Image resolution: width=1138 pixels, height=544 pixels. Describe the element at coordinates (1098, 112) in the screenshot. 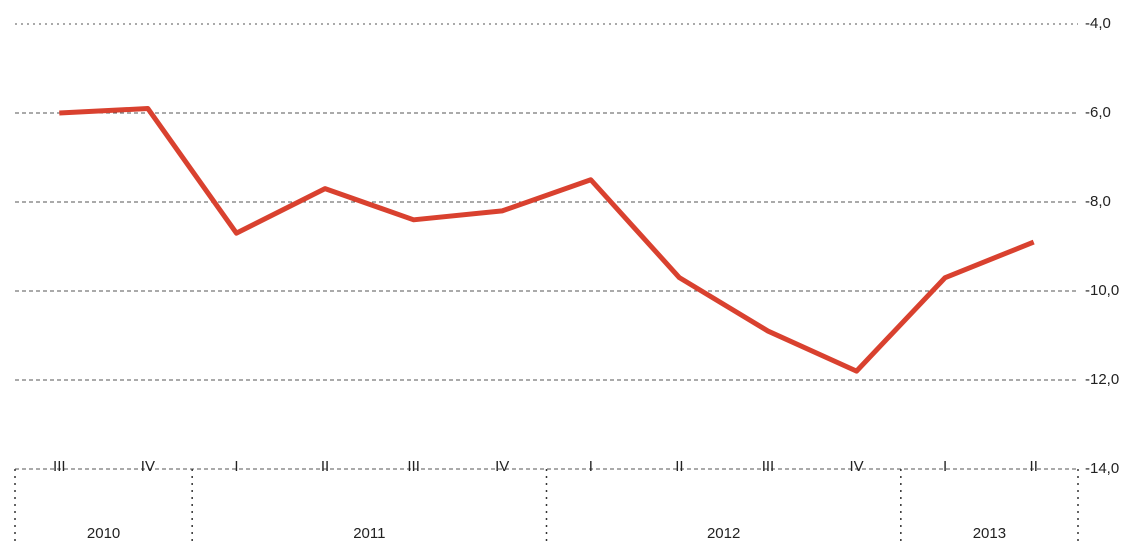

I see `y-tick-label: -6,0` at that location.